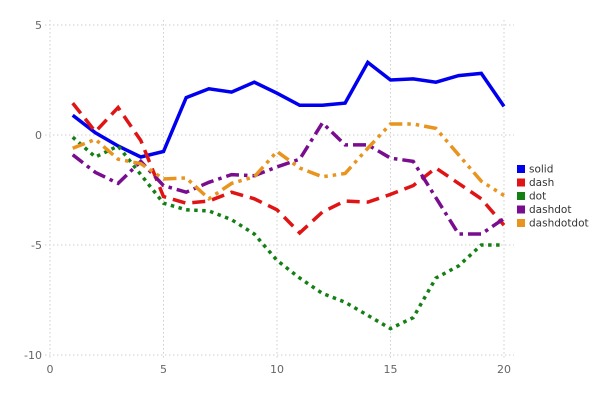 Image resolution: width=600 pixels, height=400 pixels. What do you see at coordinates (277, 369) in the screenshot?
I see `x-tick-label: 10` at bounding box center [277, 369].